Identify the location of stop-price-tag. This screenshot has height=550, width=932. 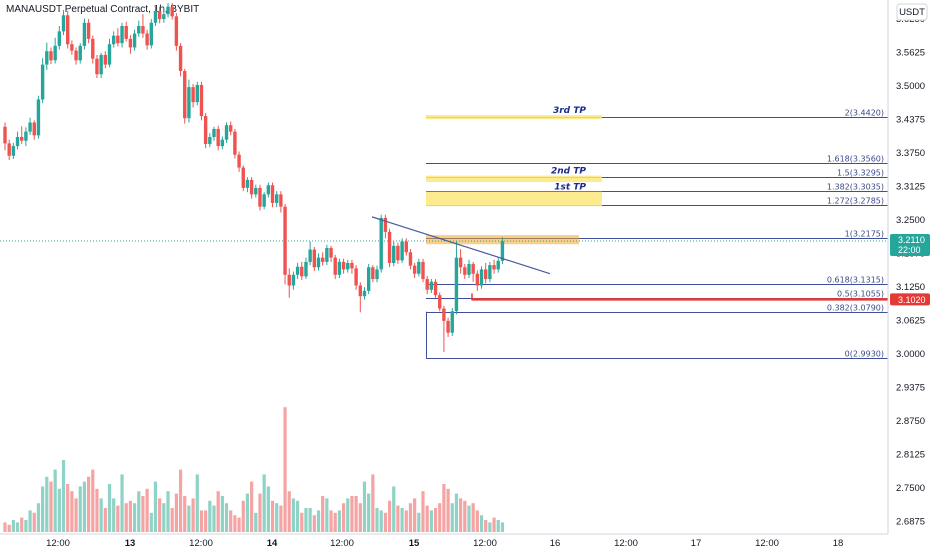
(910, 299).